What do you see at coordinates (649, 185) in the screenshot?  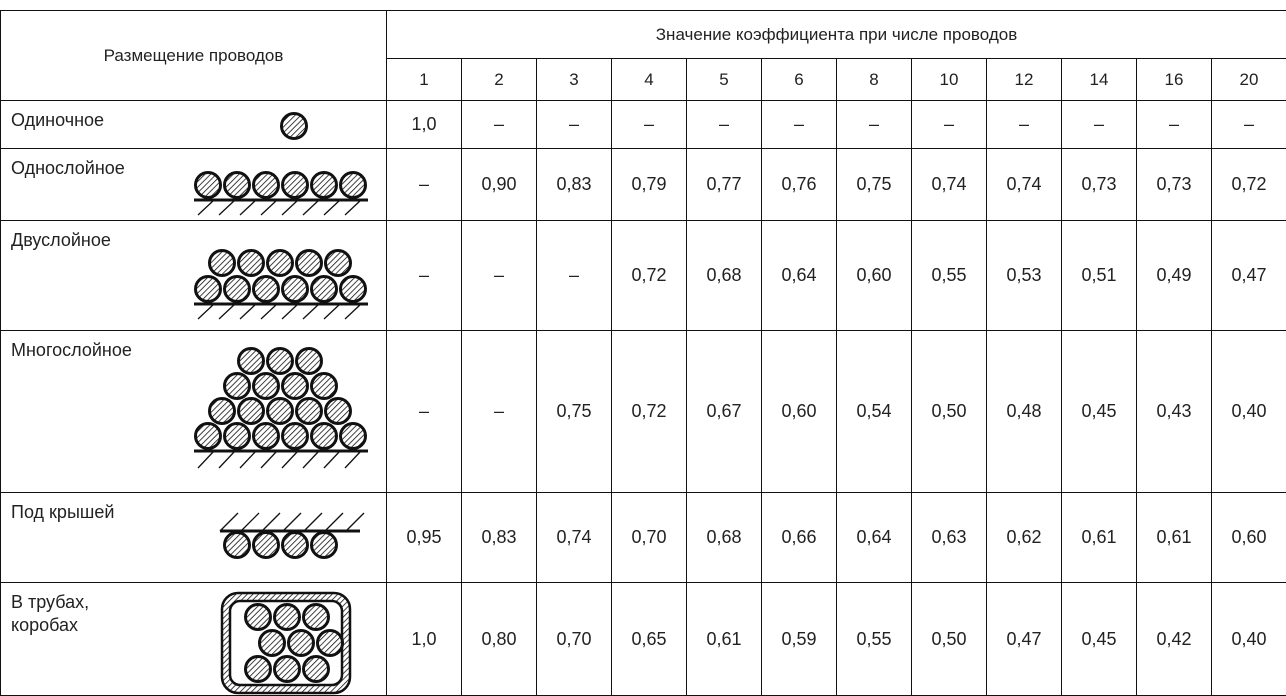 I see `value-cell: 0,79` at bounding box center [649, 185].